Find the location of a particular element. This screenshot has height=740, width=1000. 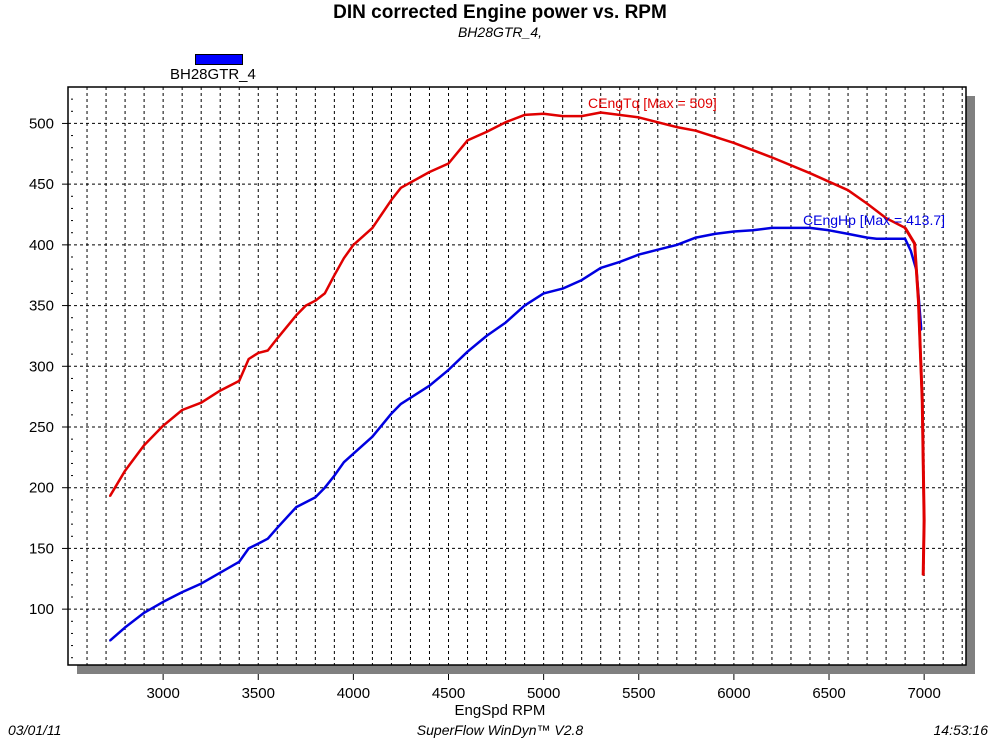

footer-date: 03/01/11 is located at coordinates (35, 730).